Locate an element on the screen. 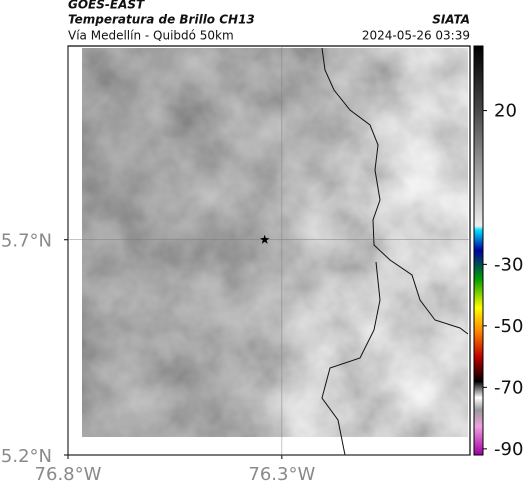  title: GOES-EAST is located at coordinates (106, 6).